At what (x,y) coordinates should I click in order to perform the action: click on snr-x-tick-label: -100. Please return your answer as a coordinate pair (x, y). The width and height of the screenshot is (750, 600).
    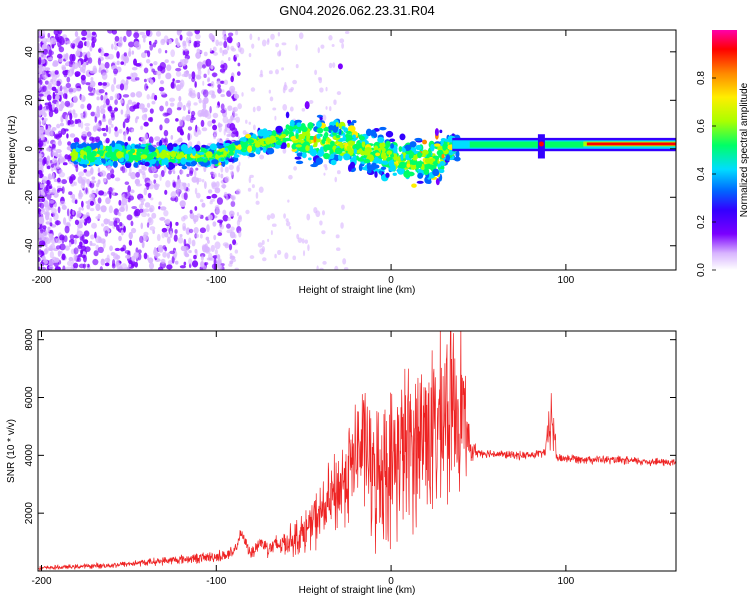
    Looking at the image, I should click on (216, 581).